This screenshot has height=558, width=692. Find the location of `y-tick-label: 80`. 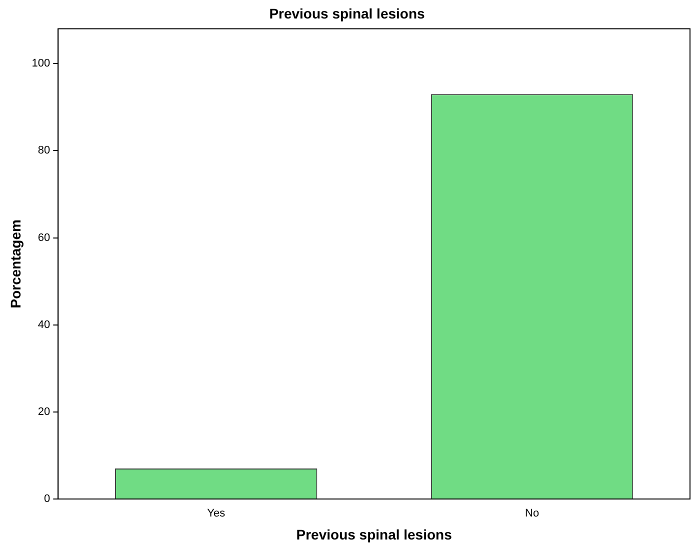

y-tick-label: 80 is located at coordinates (44, 150).